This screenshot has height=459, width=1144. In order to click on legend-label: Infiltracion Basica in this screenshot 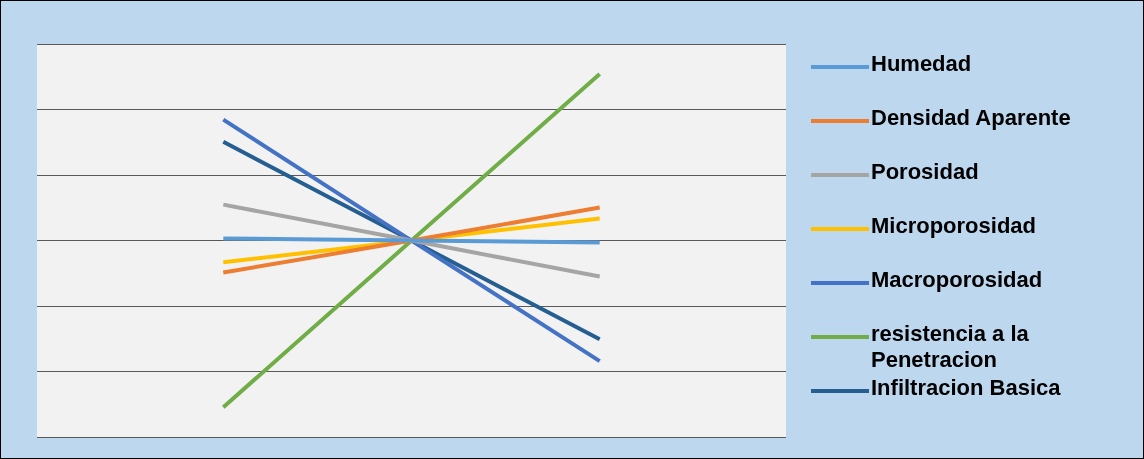, I will do `click(966, 388)`.